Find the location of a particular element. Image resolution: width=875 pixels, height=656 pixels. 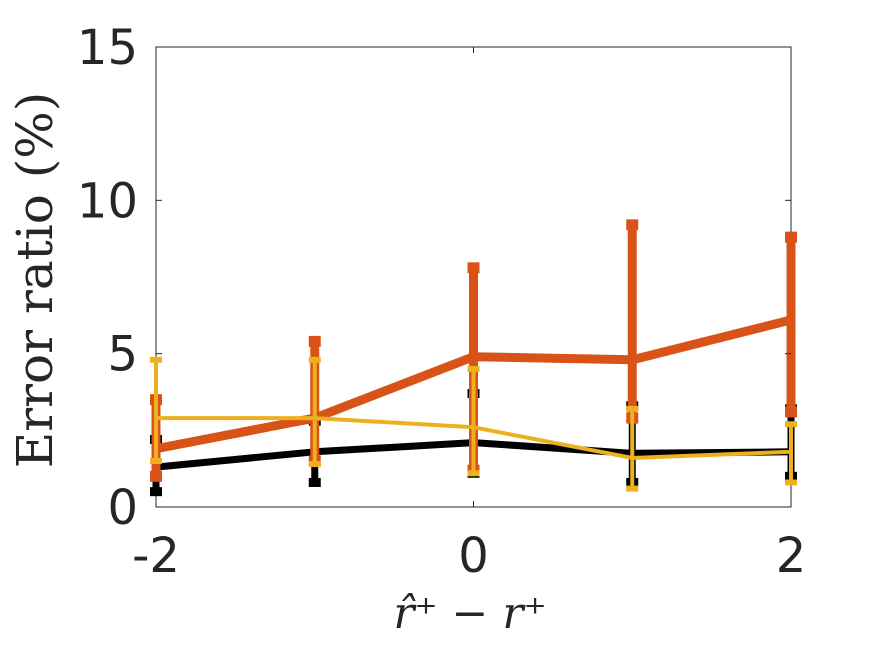

x-tick-label: 0 is located at coordinates (473, 556).